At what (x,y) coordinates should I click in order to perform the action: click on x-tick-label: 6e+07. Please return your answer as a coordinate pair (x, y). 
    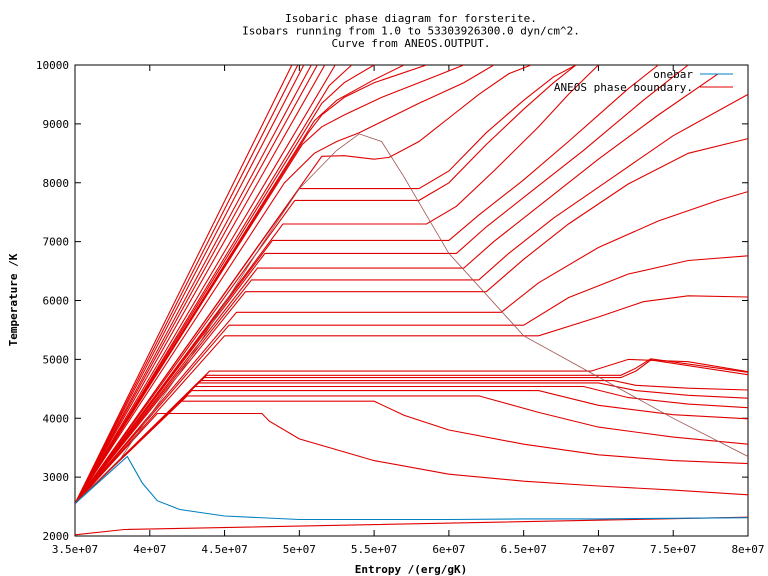
    Looking at the image, I should click on (448, 549).